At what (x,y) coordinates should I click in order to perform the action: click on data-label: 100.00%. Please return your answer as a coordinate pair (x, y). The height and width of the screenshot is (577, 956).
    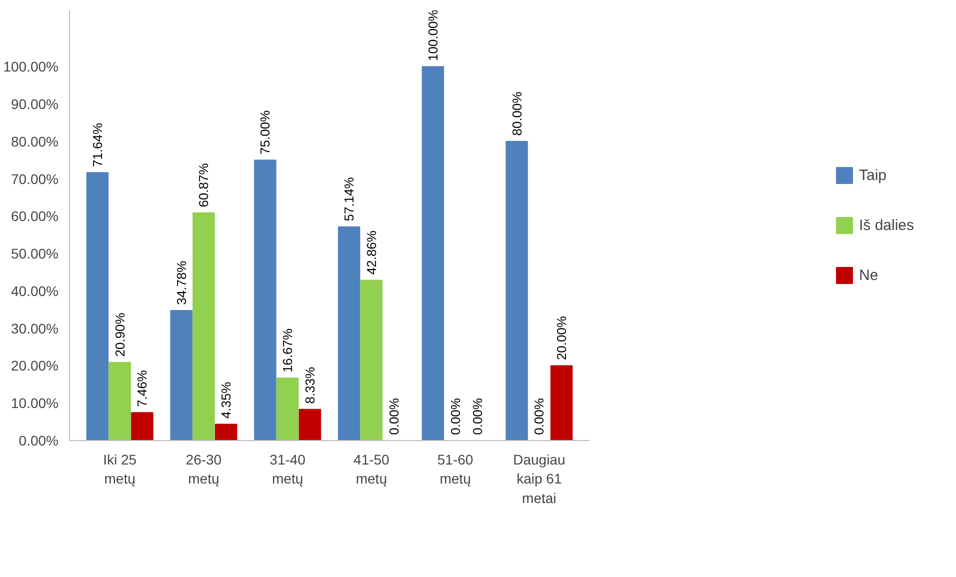
    Looking at the image, I should click on (432, 35).